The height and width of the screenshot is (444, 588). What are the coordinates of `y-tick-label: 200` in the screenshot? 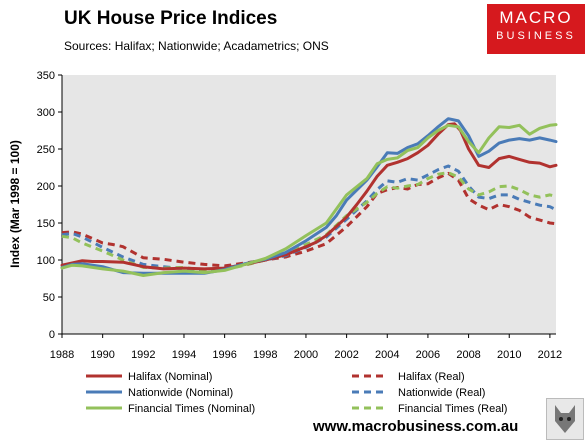 It's located at (46, 187).